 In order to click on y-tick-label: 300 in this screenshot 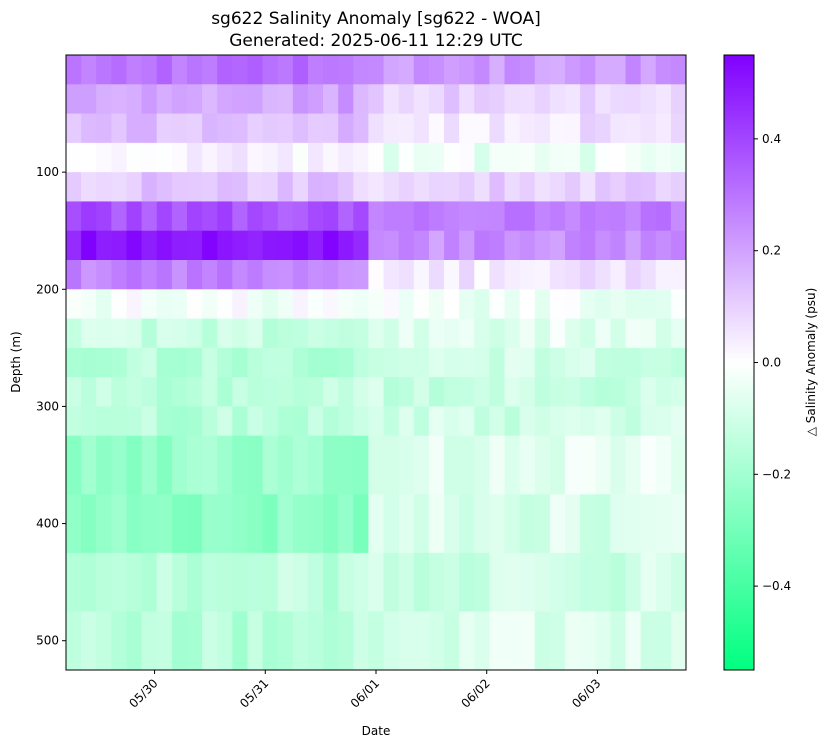, I will do `click(47, 406)`.